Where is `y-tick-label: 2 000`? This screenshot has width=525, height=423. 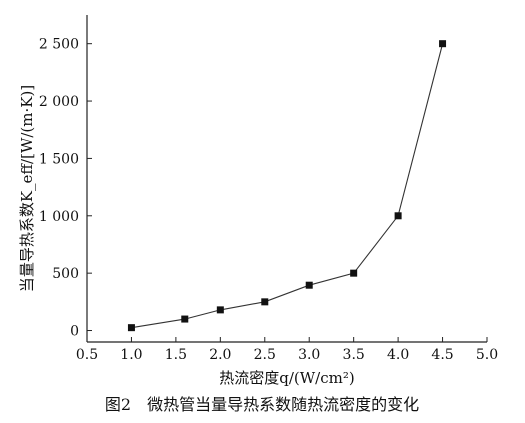
y-tick-label: 2 000 is located at coordinates (59, 102).